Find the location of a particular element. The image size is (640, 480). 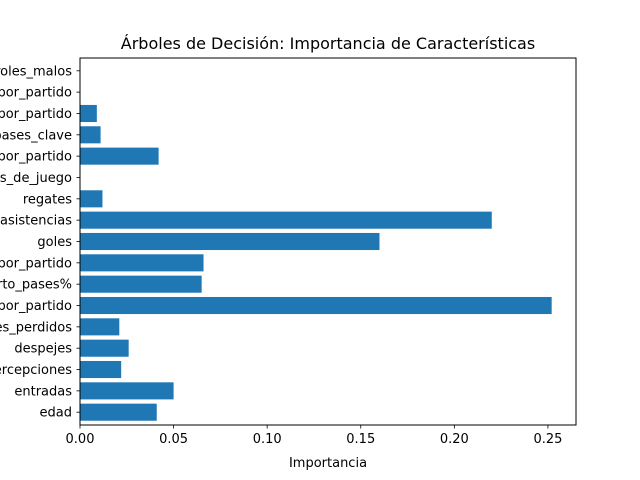

y-tick-label: asistencias is located at coordinates (36, 221).